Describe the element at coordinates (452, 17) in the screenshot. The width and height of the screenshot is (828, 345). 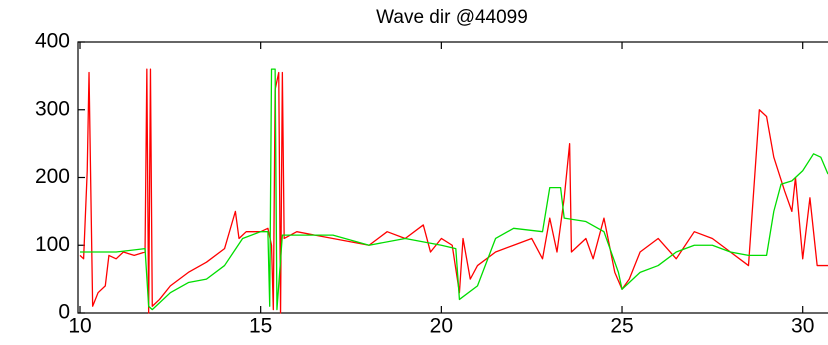
I see `chart-title: Wave dir @44099` at that location.